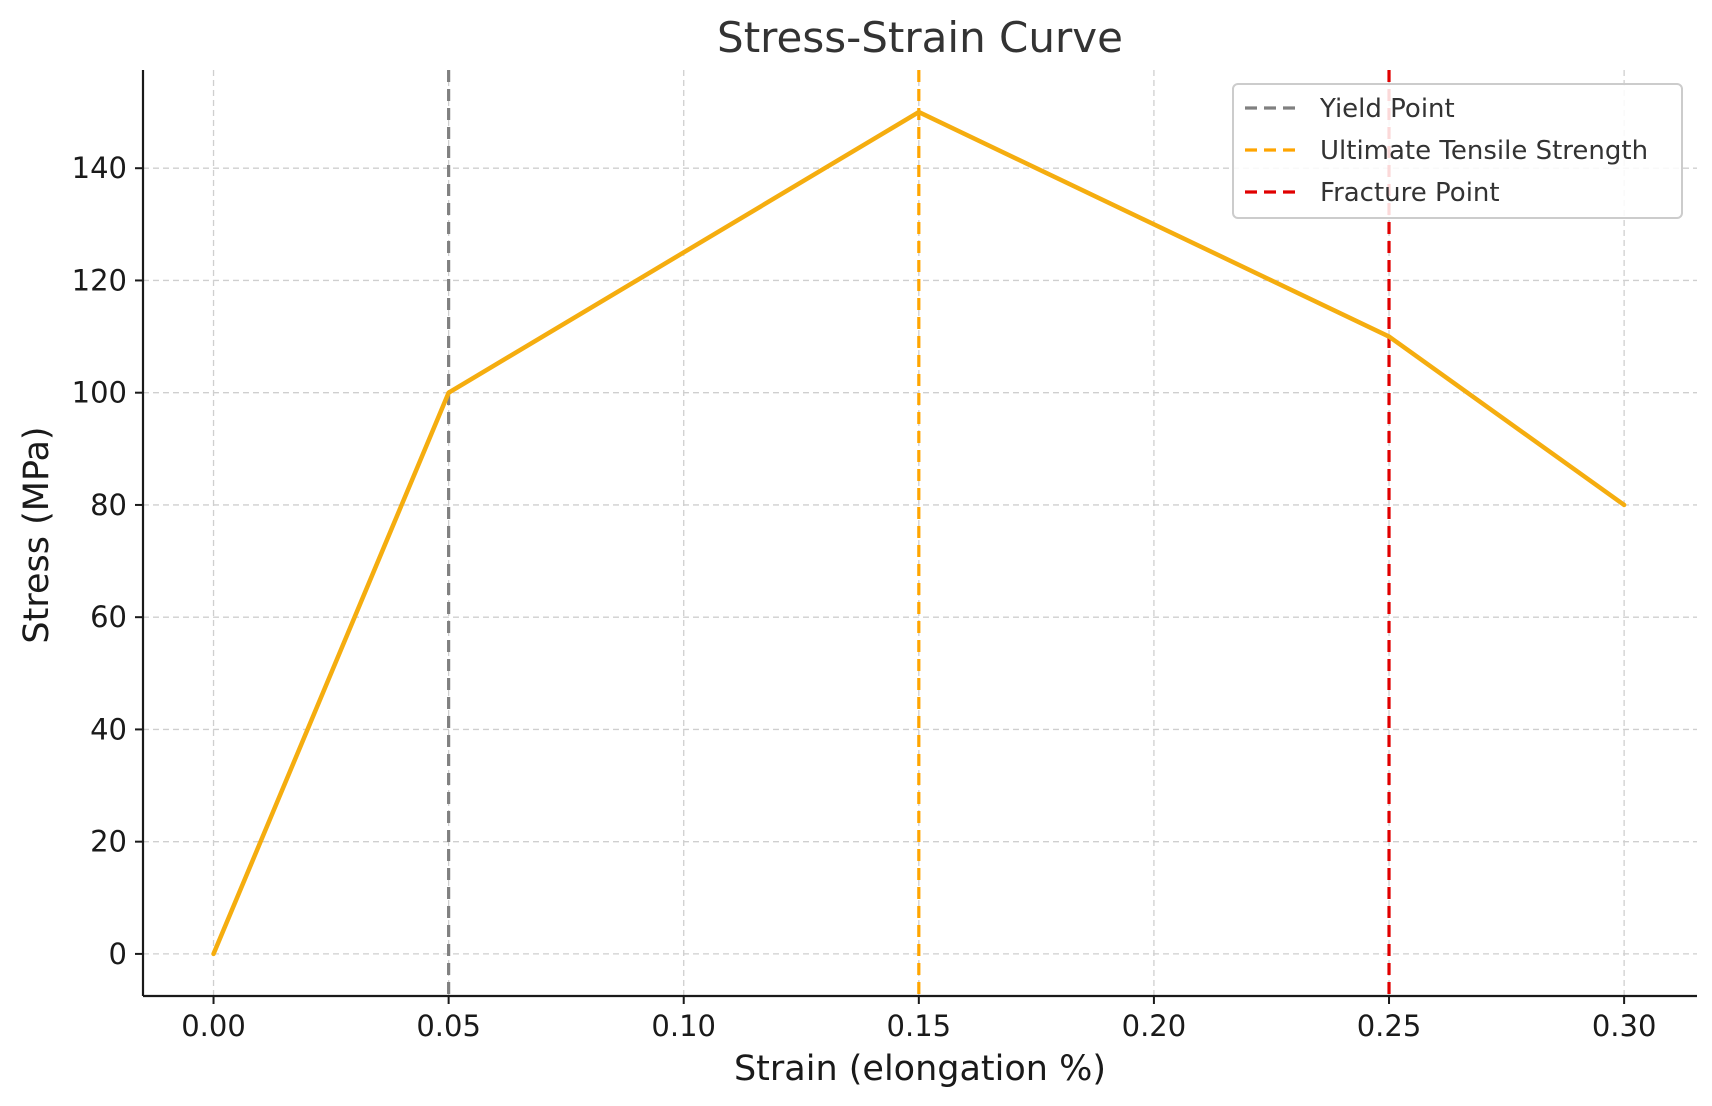 This screenshot has height=1106, width=1712. I want to click on legend-label-2: Fracture Point, so click(1410, 193).